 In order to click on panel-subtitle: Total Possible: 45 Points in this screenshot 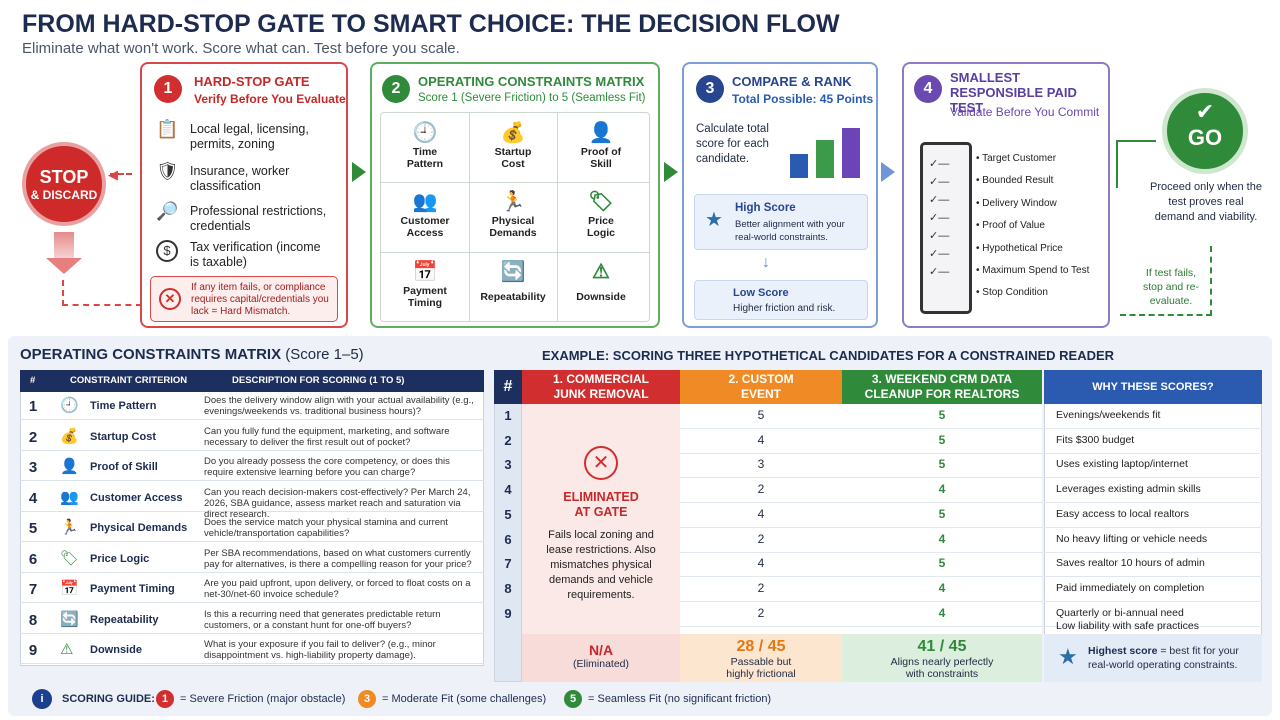, I will do `click(803, 99)`.